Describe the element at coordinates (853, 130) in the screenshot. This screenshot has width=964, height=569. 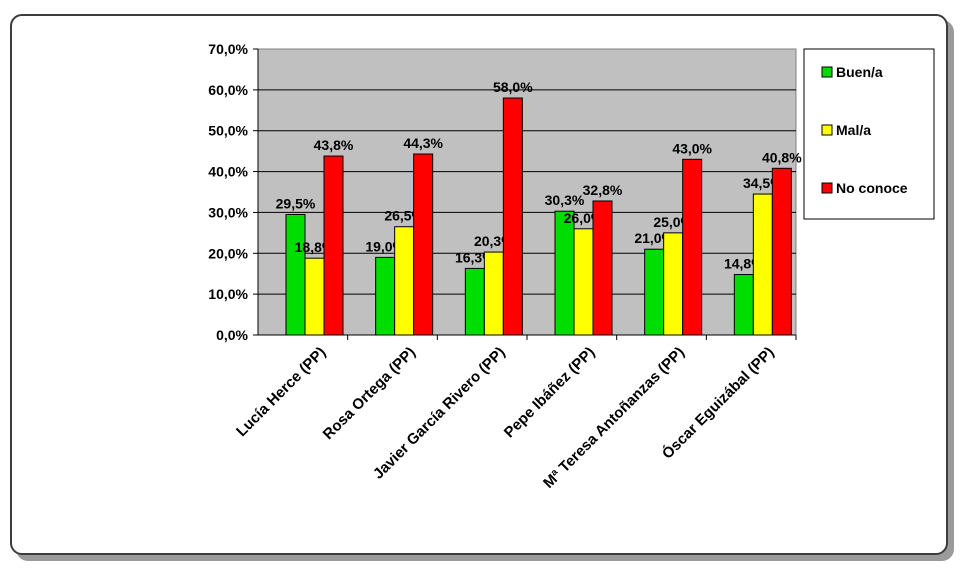
I see `legend-entry: Mal/a` at that location.